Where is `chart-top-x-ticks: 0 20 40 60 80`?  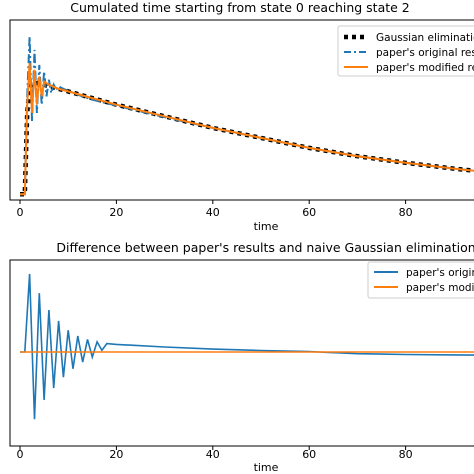 chart-top-x-ticks: 0 20 40 60 80 is located at coordinates (215, 209).